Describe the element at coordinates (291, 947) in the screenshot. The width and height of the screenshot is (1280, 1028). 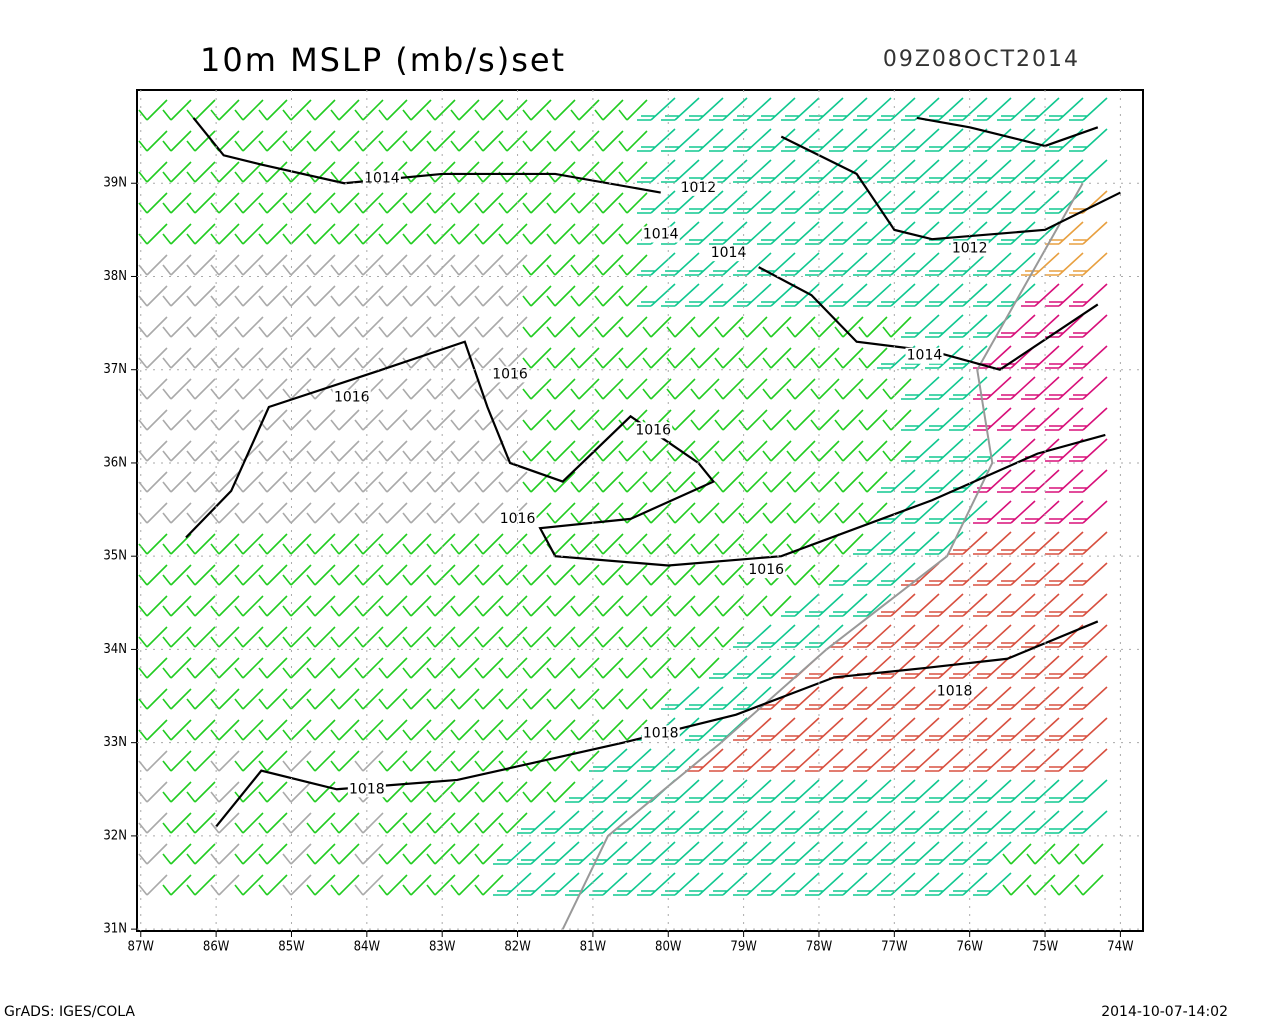
I see `x-tick-label: 85W` at that location.